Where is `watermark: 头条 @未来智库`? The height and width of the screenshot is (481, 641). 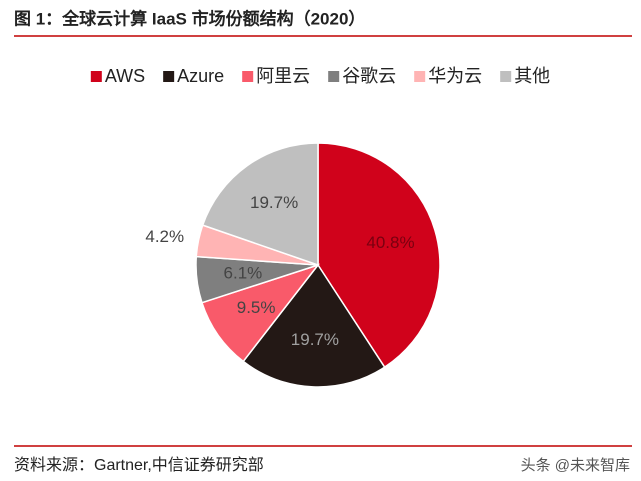 watermark: 头条 @未来智库 is located at coordinates (575, 465).